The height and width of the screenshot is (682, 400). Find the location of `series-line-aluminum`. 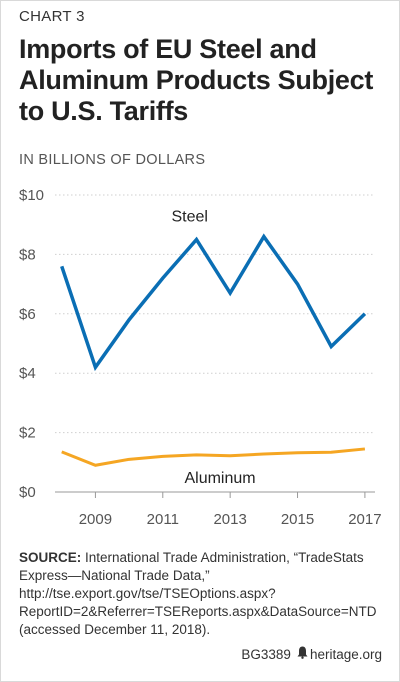

series-line-aluminum is located at coordinates (213, 457).